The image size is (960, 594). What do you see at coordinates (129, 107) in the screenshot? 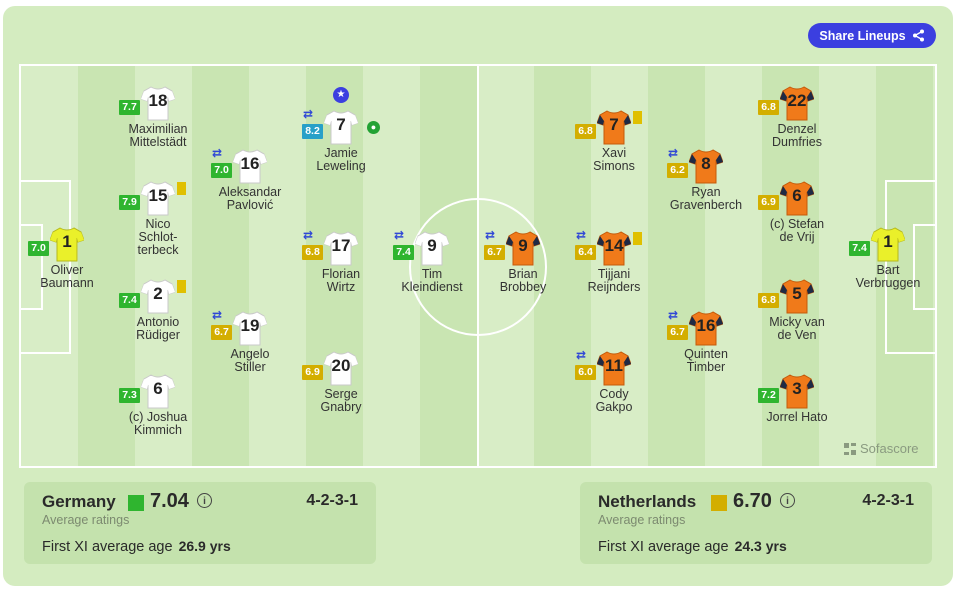
I see `player-rating-badge: 7.7` at bounding box center [129, 107].